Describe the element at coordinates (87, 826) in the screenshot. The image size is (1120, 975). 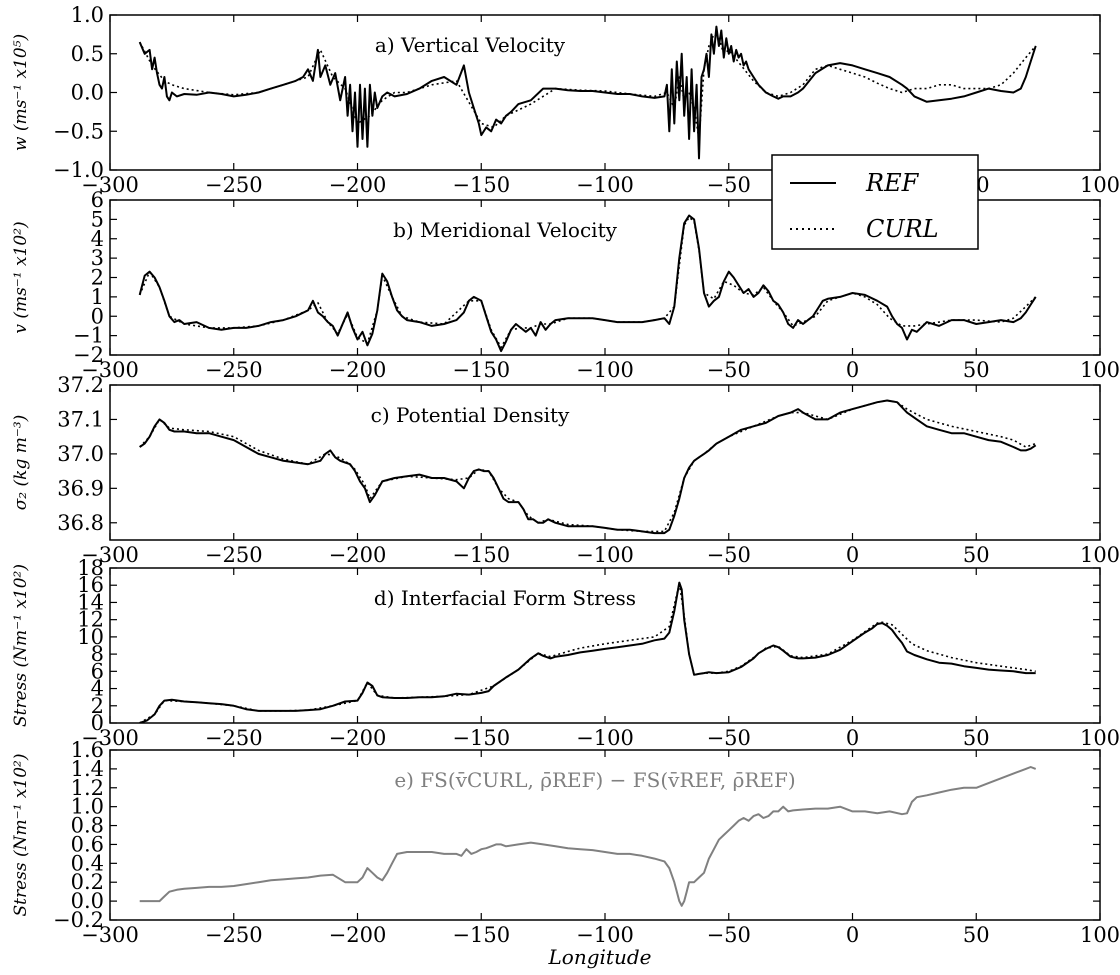
I see `y-tick-label: 0.8` at that location.